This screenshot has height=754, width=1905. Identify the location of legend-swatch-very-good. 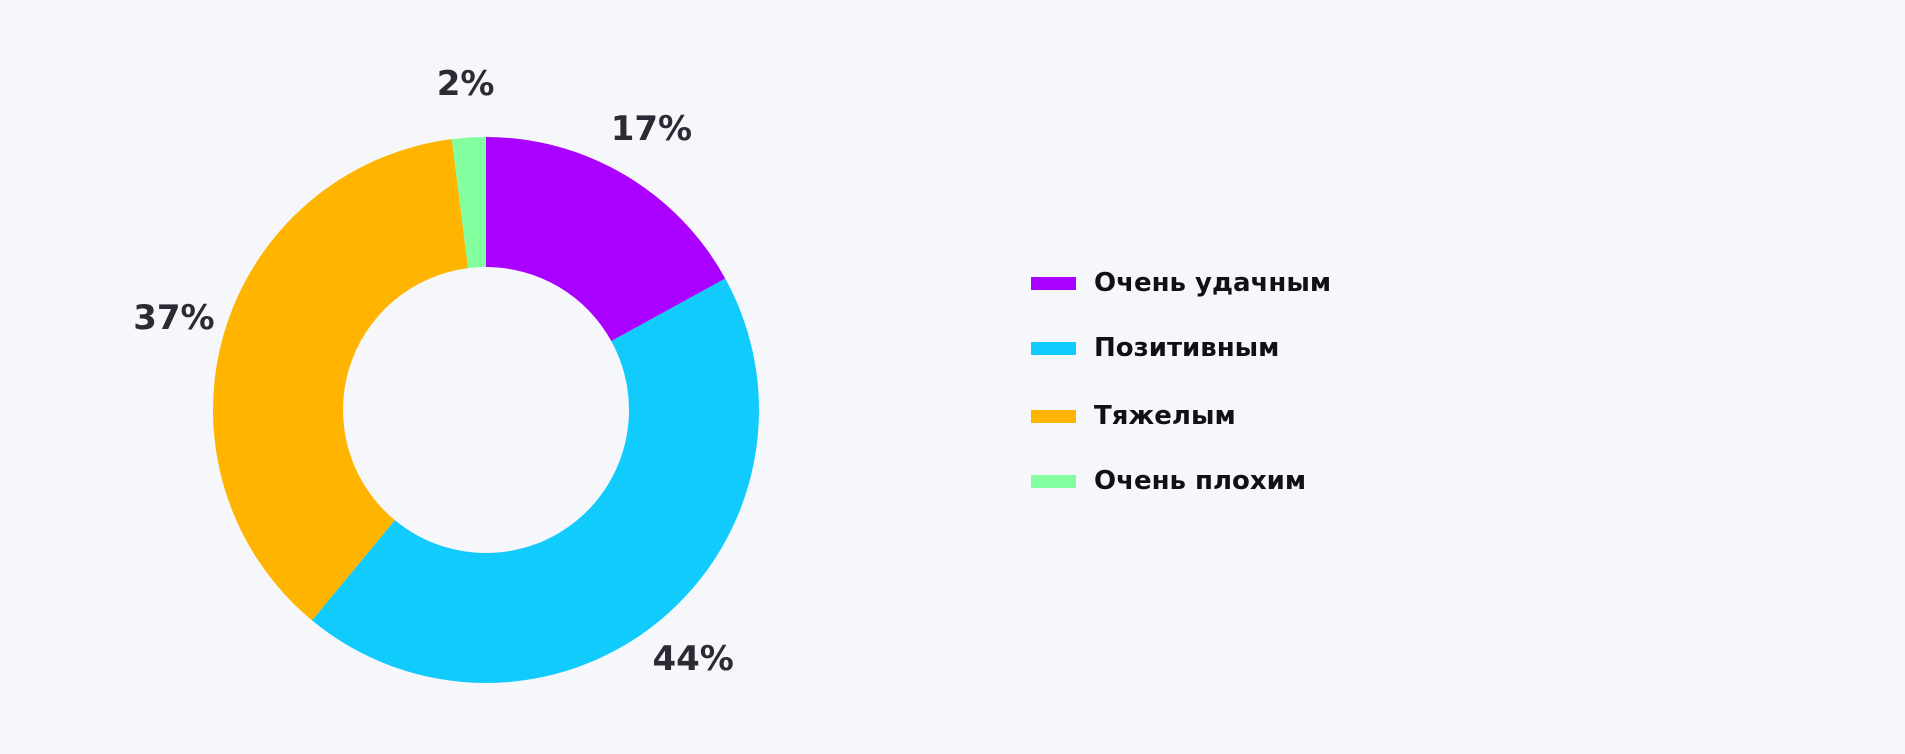
(1053, 283).